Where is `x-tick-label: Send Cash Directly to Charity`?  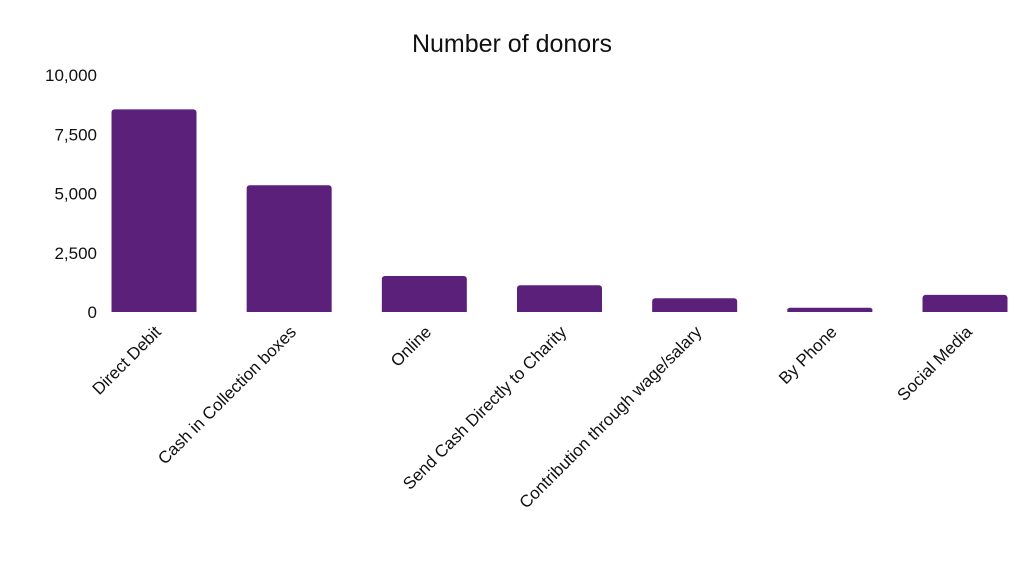 x-tick-label: Send Cash Directly to Charity is located at coordinates (484, 407).